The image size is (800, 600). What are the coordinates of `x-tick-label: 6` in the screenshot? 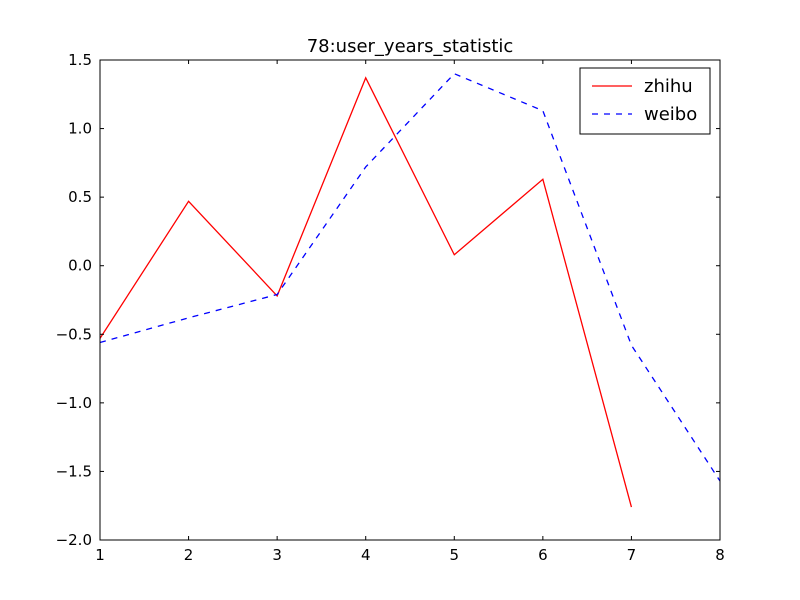 It's located at (543, 555).